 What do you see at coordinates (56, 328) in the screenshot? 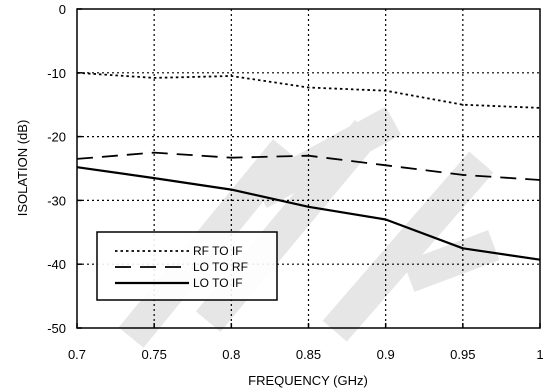
I see `y-tick-label: -50` at bounding box center [56, 328].